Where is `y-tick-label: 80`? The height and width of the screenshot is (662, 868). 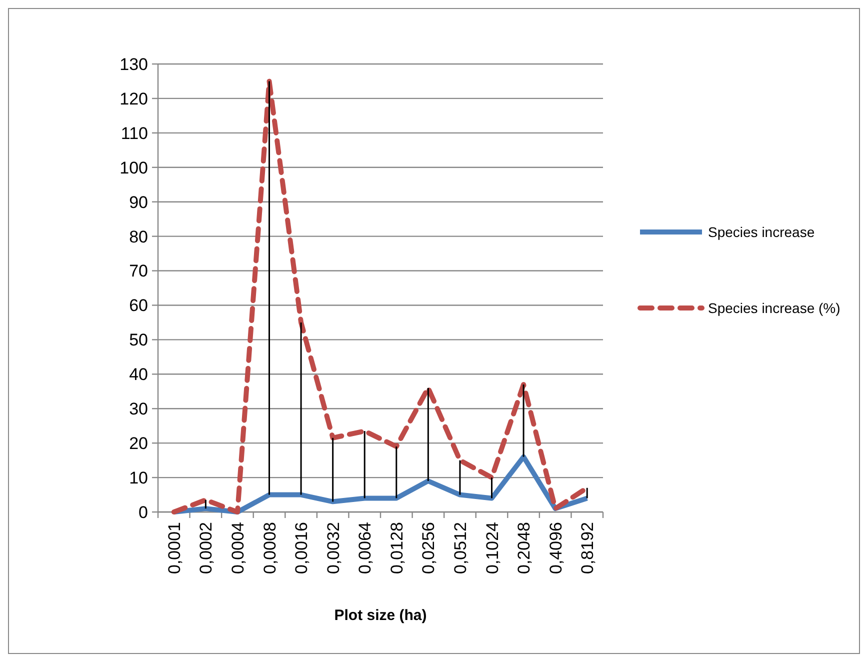 y-tick-label: 80 is located at coordinates (138, 236).